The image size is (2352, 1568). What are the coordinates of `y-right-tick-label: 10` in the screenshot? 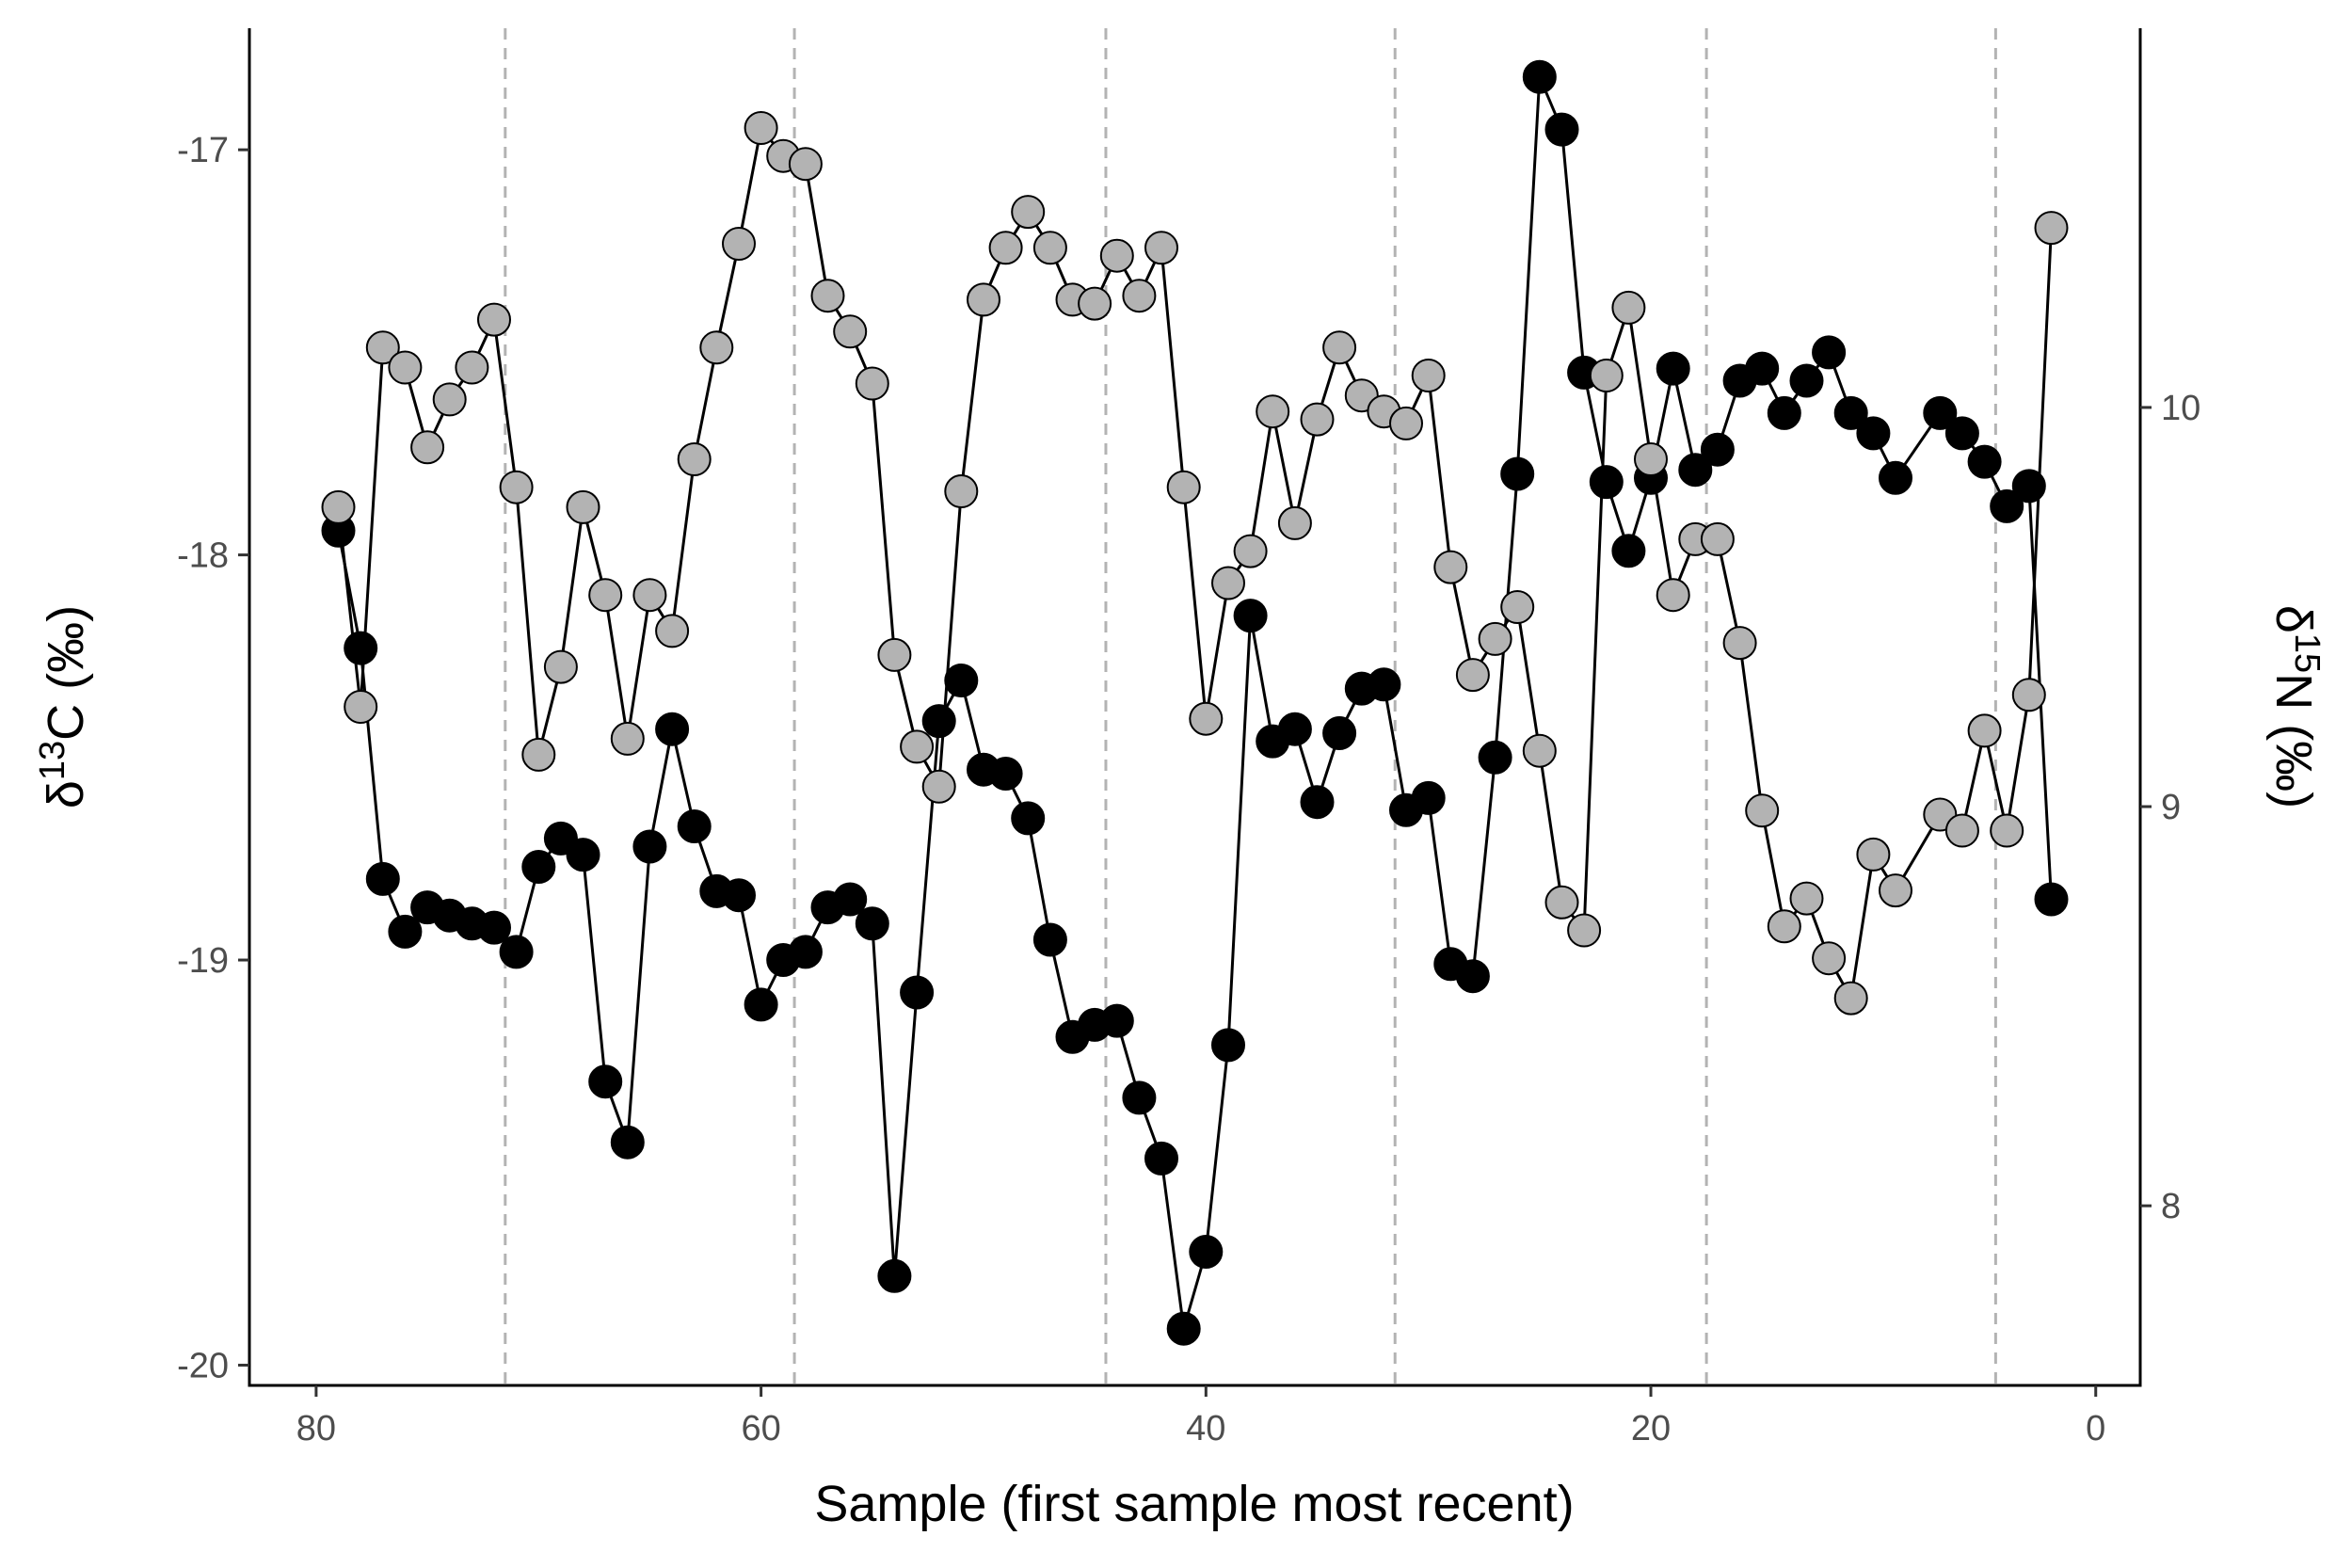 It's located at (2180, 408).